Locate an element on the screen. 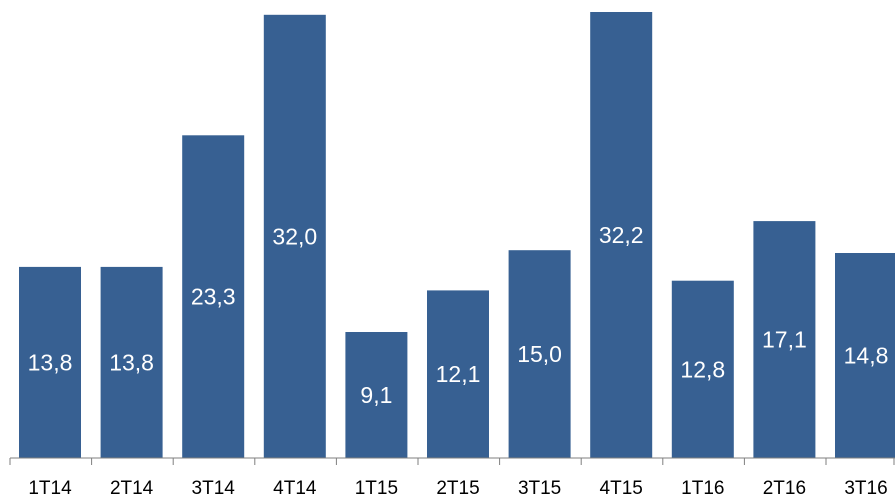 The height and width of the screenshot is (501, 895). x-tick-label-4T14: 4T14 is located at coordinates (295, 488).